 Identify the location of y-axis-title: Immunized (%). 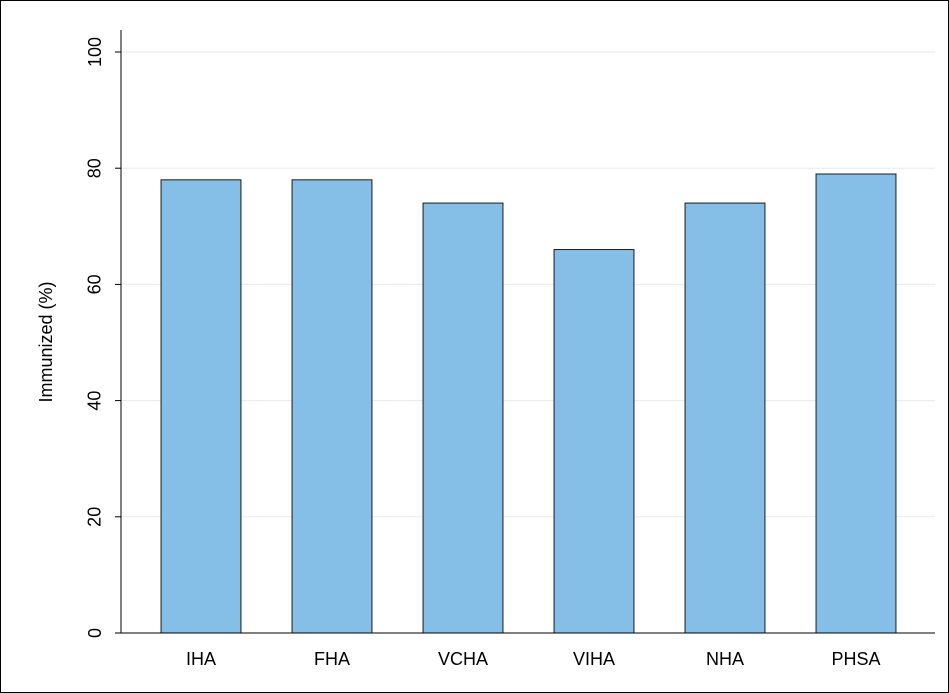
(46, 341).